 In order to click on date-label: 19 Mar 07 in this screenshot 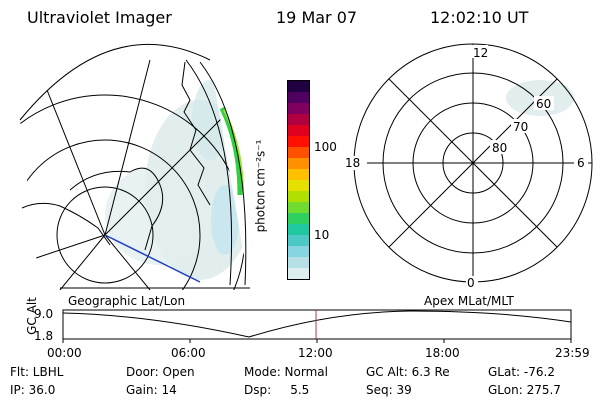, I will do `click(317, 17)`.